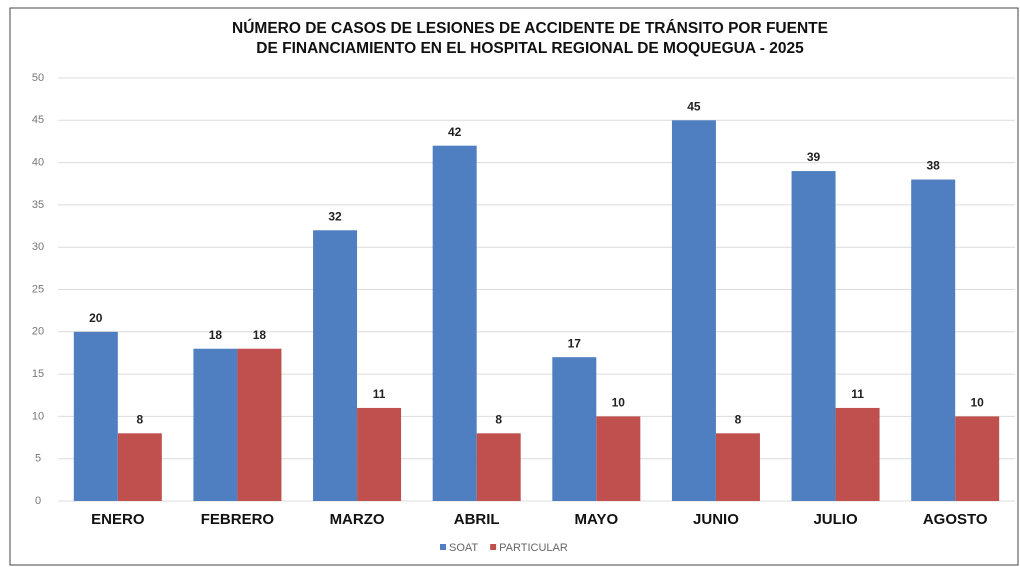  What do you see at coordinates (38, 78) in the screenshot?
I see `y-tick-label: 50` at bounding box center [38, 78].